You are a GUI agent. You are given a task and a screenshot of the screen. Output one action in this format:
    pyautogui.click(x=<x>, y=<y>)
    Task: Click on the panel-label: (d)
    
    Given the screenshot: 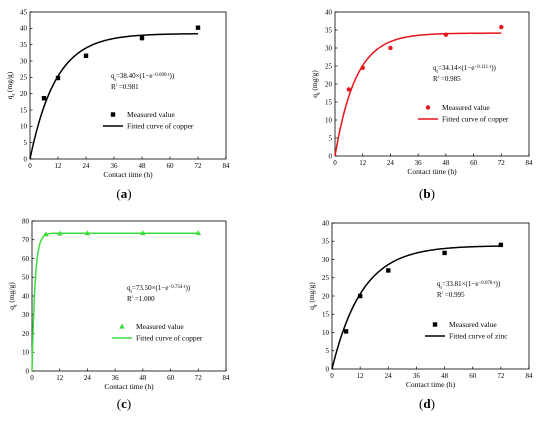 What is the action you would take?
    pyautogui.click(x=427, y=403)
    